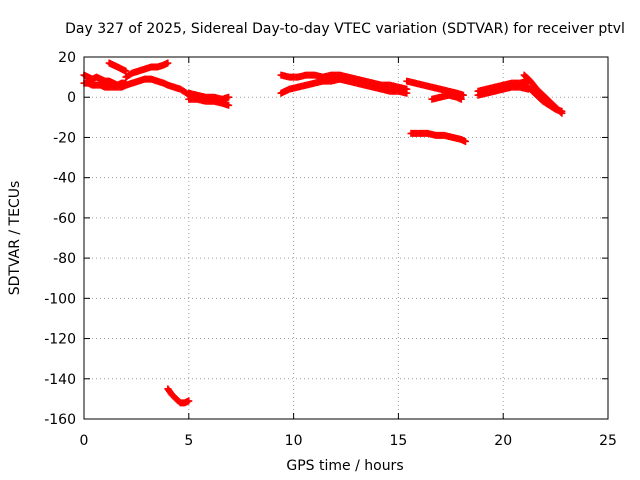 The width and height of the screenshot is (640, 480). What do you see at coordinates (294, 441) in the screenshot?
I see `x-tick-label: 10` at bounding box center [294, 441].